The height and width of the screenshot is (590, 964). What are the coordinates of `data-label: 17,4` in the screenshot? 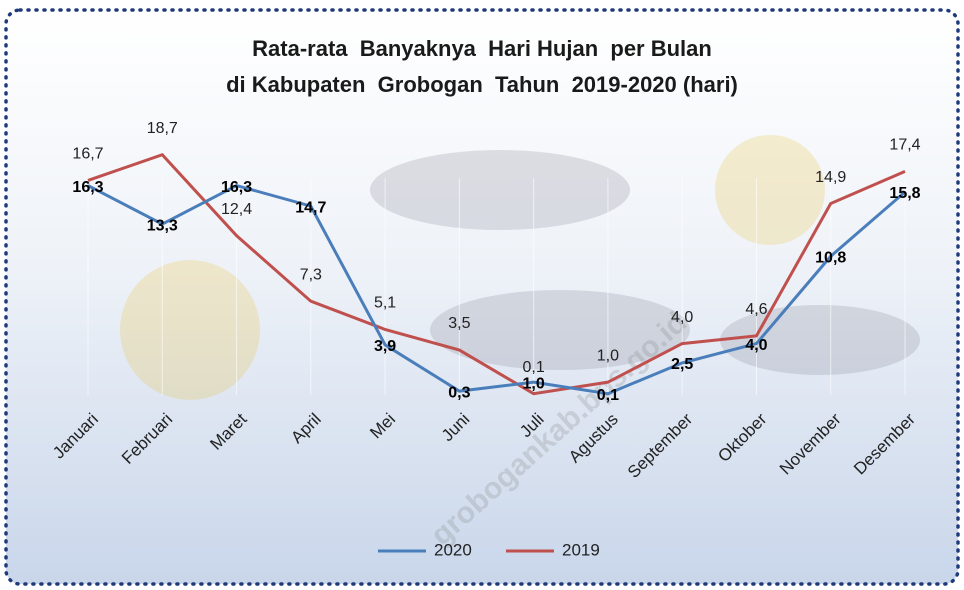 It's located at (904, 145).